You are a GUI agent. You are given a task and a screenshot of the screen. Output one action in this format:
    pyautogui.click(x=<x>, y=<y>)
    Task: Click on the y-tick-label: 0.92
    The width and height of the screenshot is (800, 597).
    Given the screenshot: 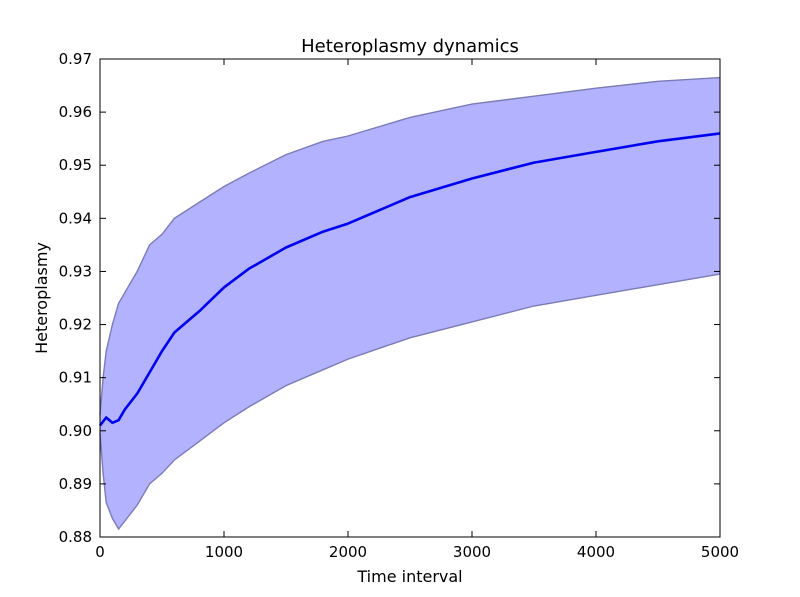 What is the action you would take?
    pyautogui.click(x=75, y=325)
    